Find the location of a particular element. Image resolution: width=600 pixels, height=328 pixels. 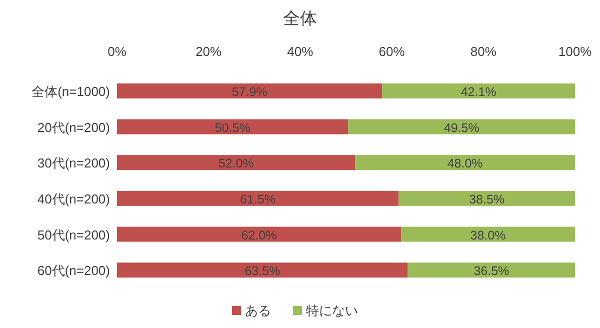

data-label: 57.9% is located at coordinates (250, 91).